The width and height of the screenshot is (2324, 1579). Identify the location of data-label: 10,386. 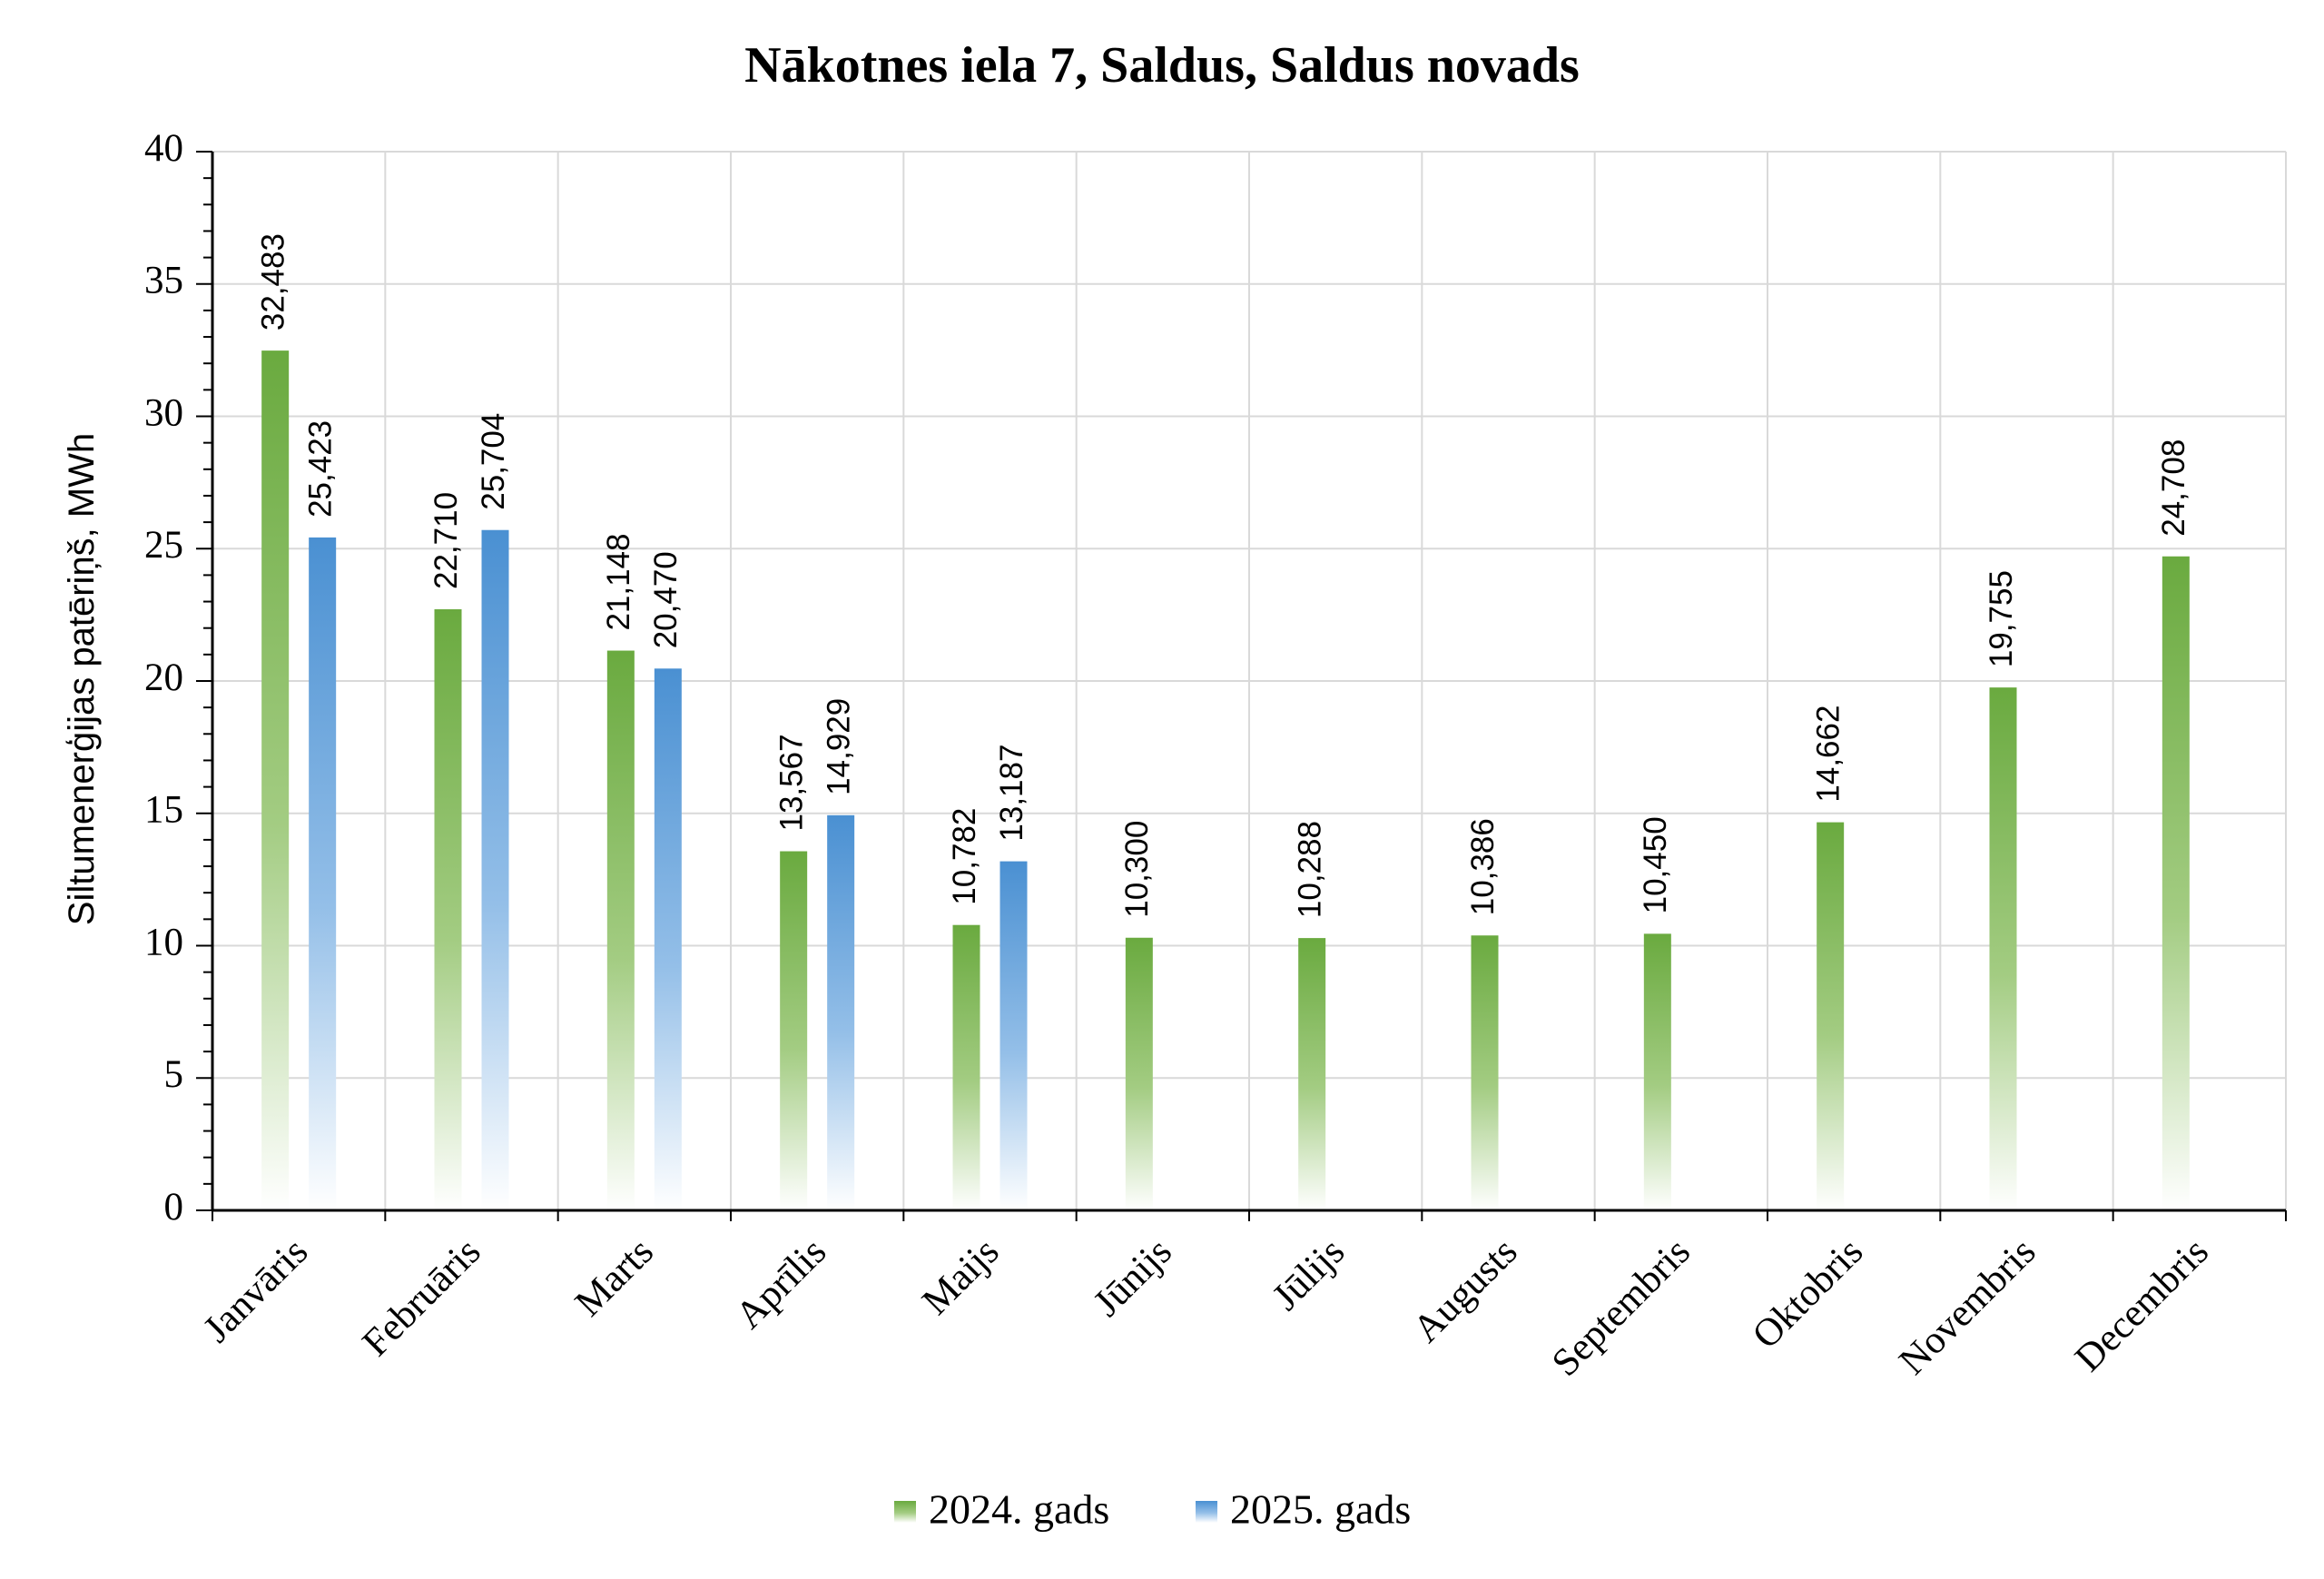
(1483, 866).